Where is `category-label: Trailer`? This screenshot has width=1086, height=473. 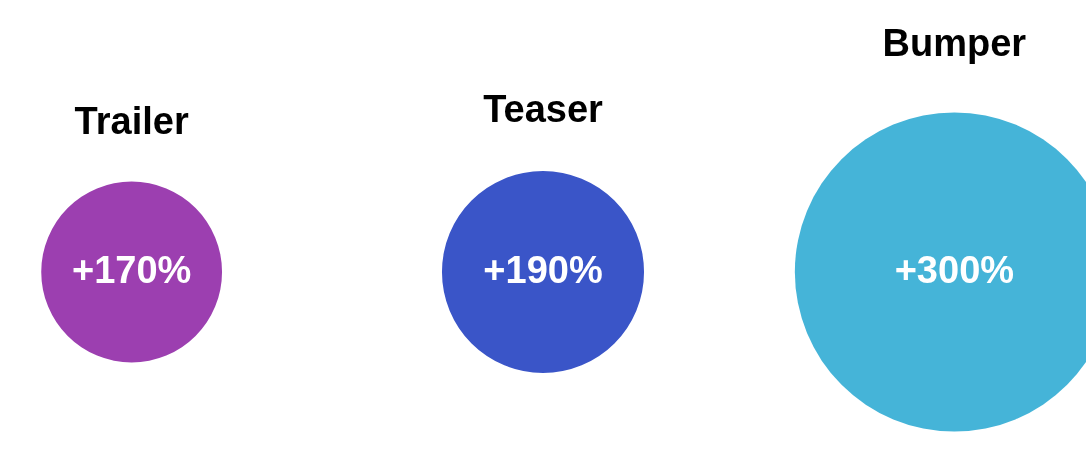 category-label: Trailer is located at coordinates (131, 121).